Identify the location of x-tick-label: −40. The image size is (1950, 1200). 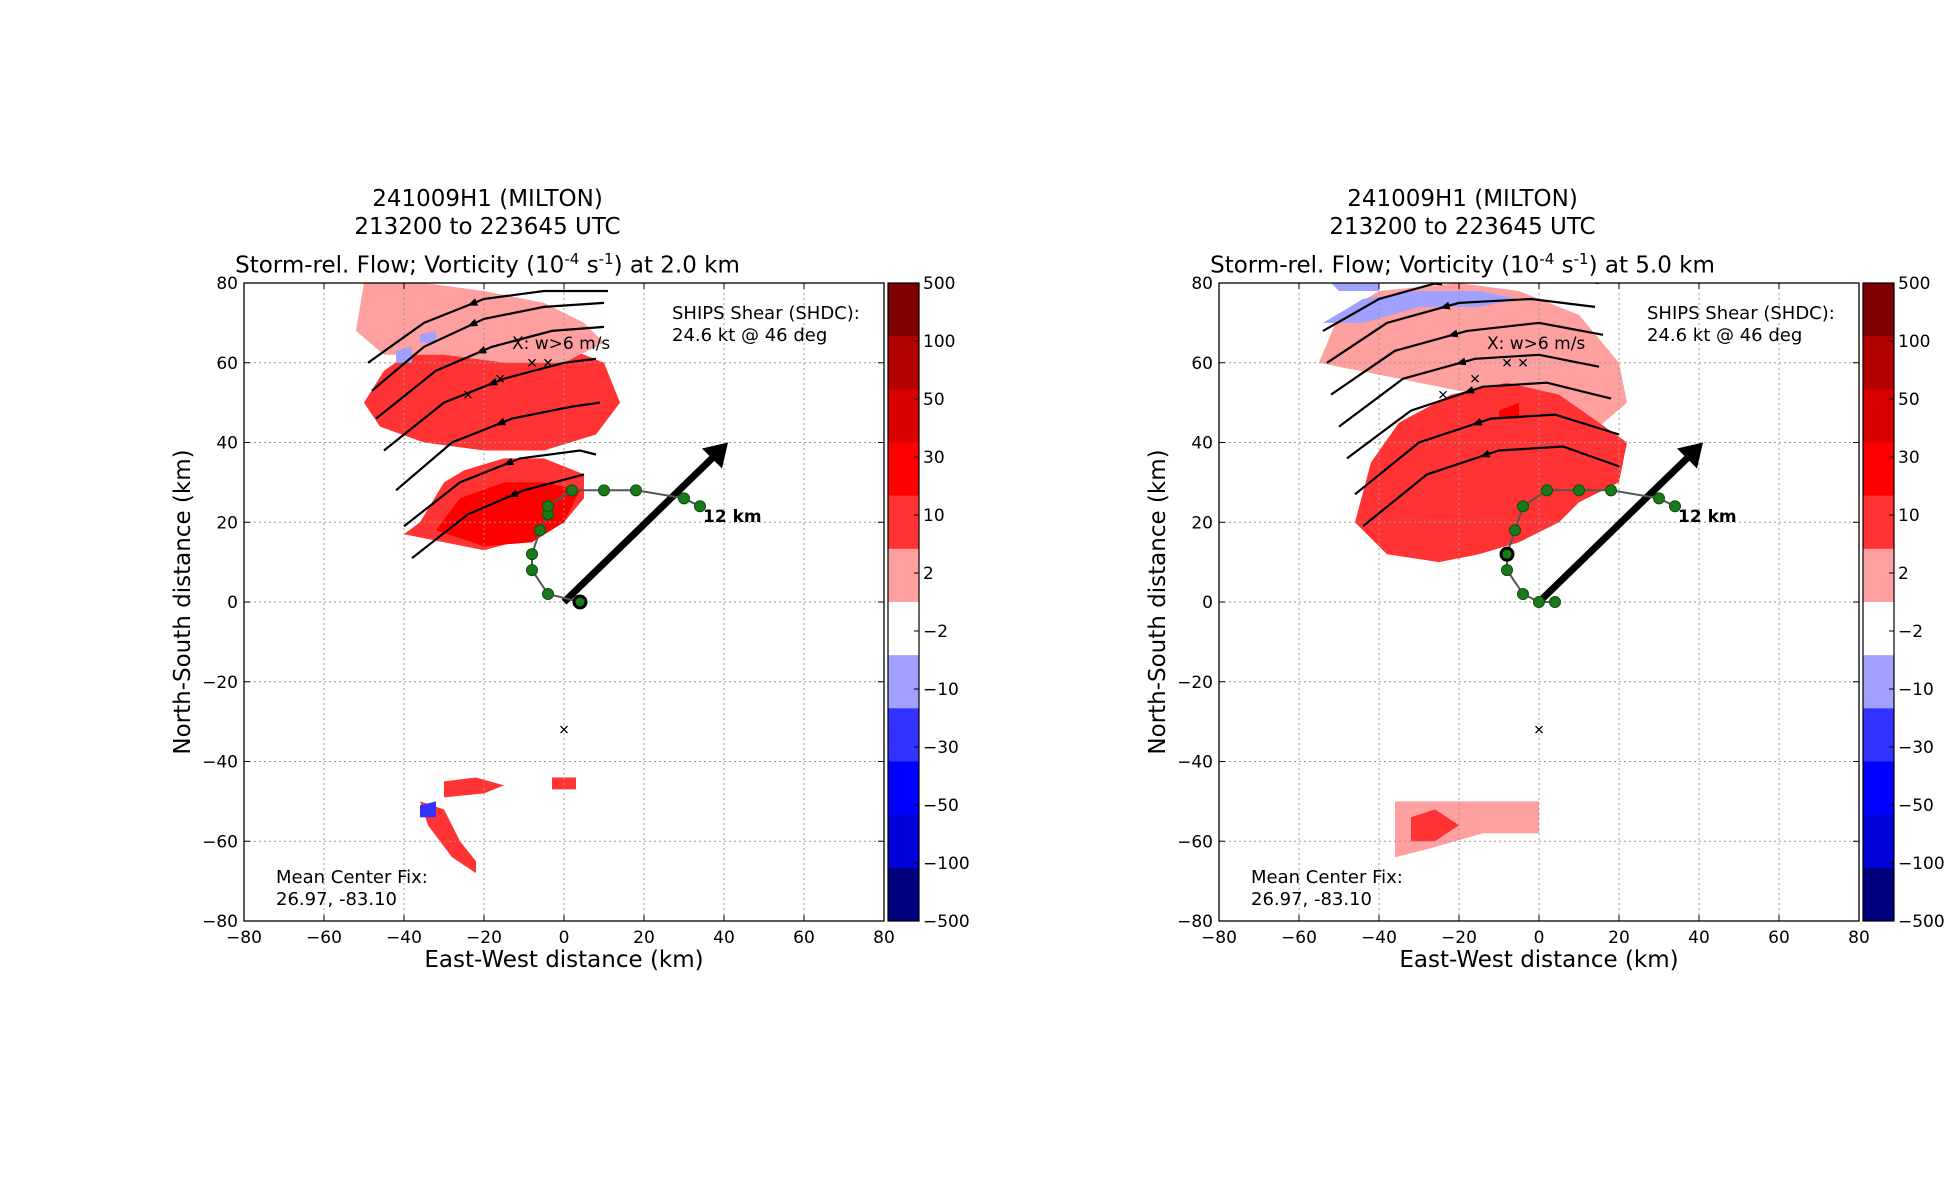
(404, 938).